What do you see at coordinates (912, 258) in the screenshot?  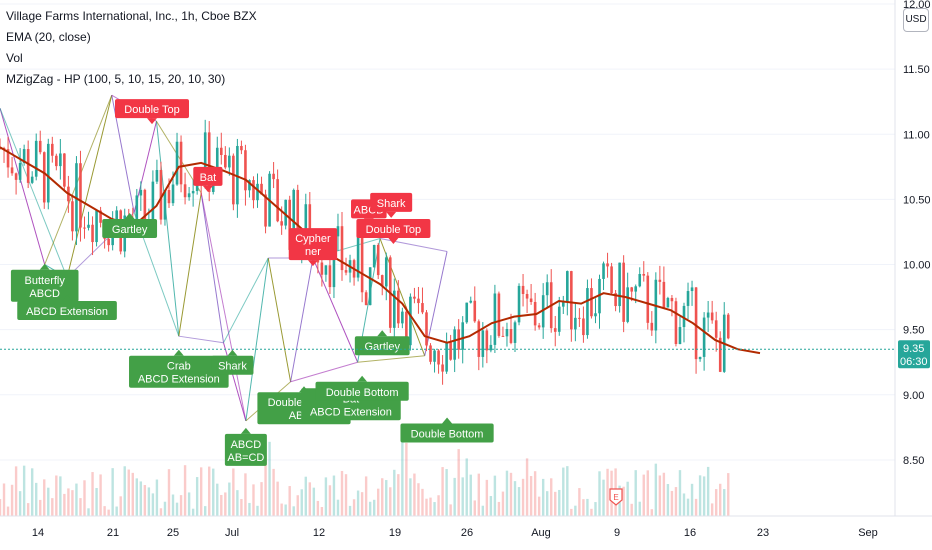 I see `price-axis: 12.00 11.50 11.00 10.50 10.00 9.50 9.00 8.50` at bounding box center [912, 258].